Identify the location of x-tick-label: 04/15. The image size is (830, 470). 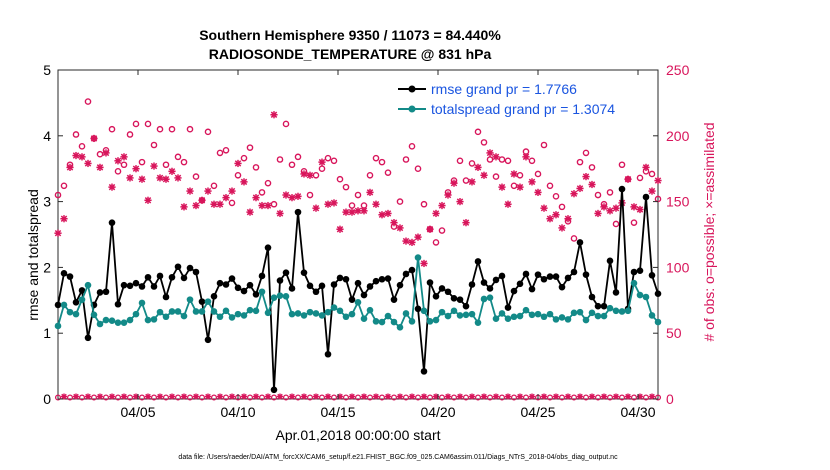
(337, 412).